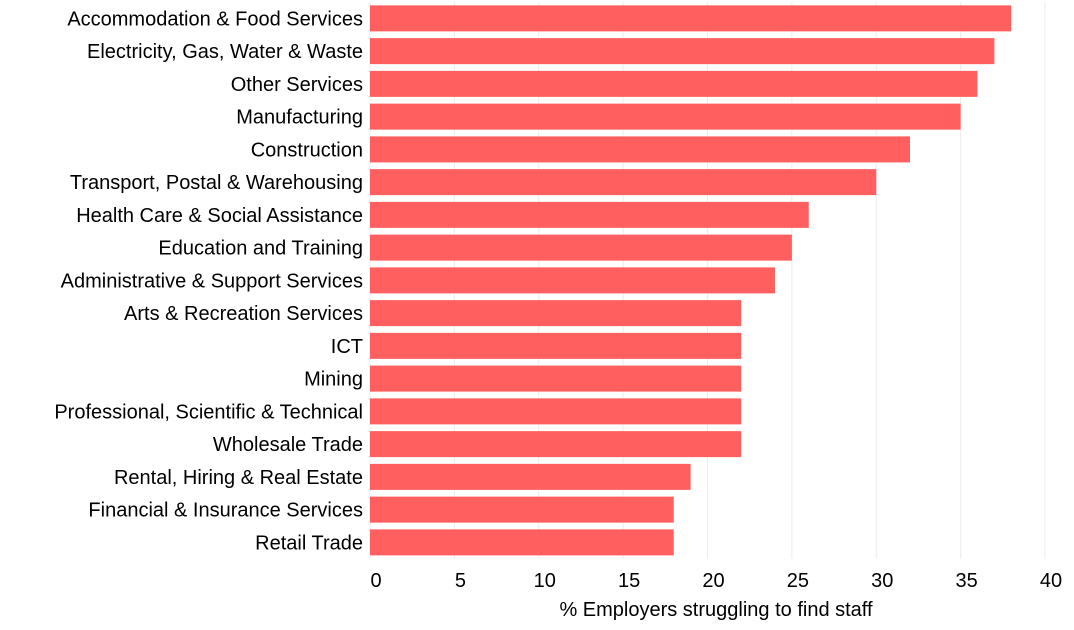  I want to click on x-tick-label-35: 35, so click(967, 581).